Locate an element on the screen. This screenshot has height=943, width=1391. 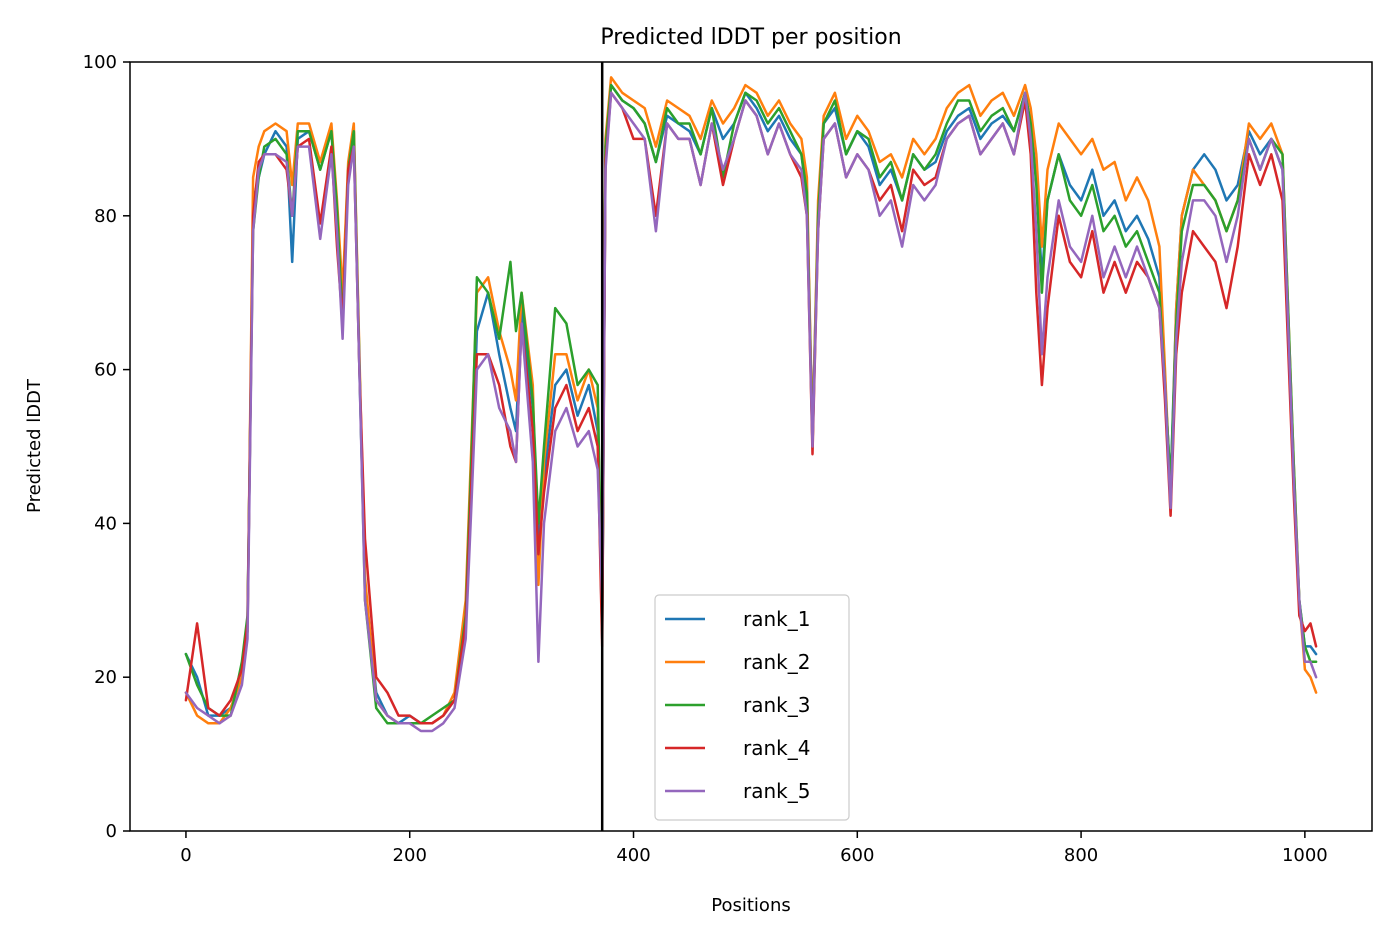
x-tick-label: 800 is located at coordinates (1081, 855).